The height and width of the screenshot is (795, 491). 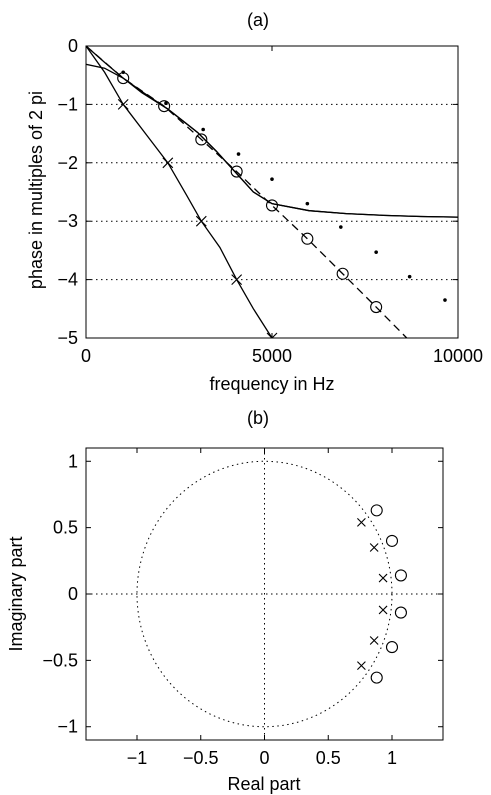 I want to click on panel-b-y-axis-label: Imaginary part, so click(x=16, y=593).